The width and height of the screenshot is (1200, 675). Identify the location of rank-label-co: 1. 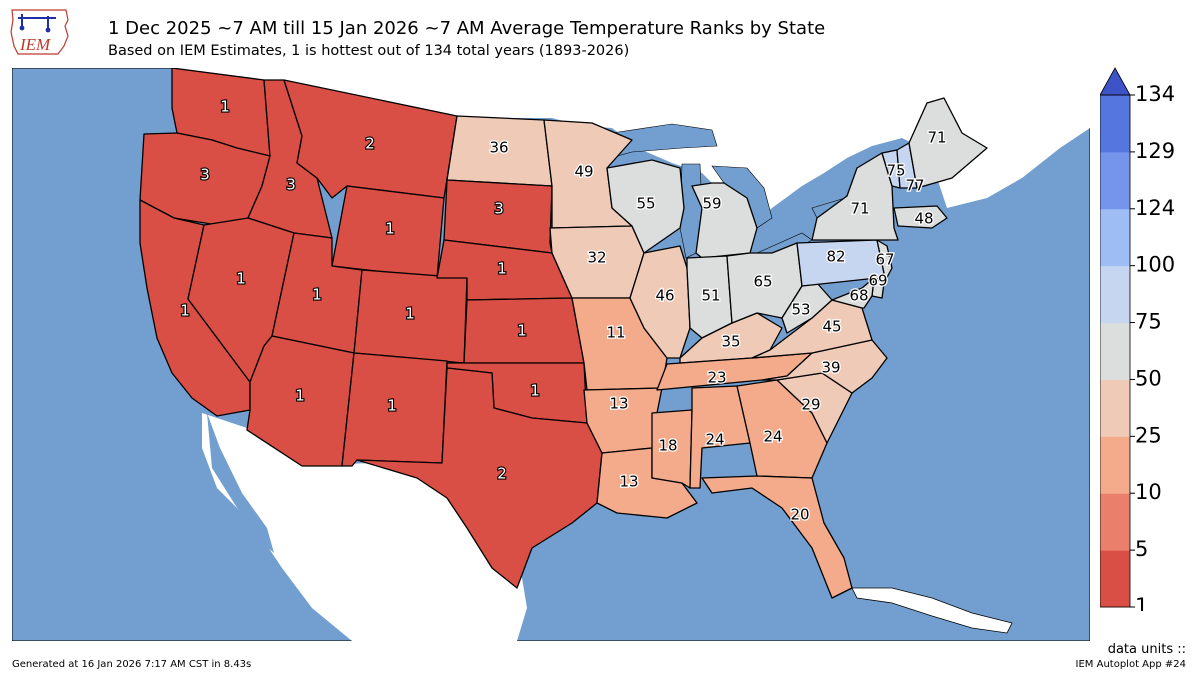
(410, 314).